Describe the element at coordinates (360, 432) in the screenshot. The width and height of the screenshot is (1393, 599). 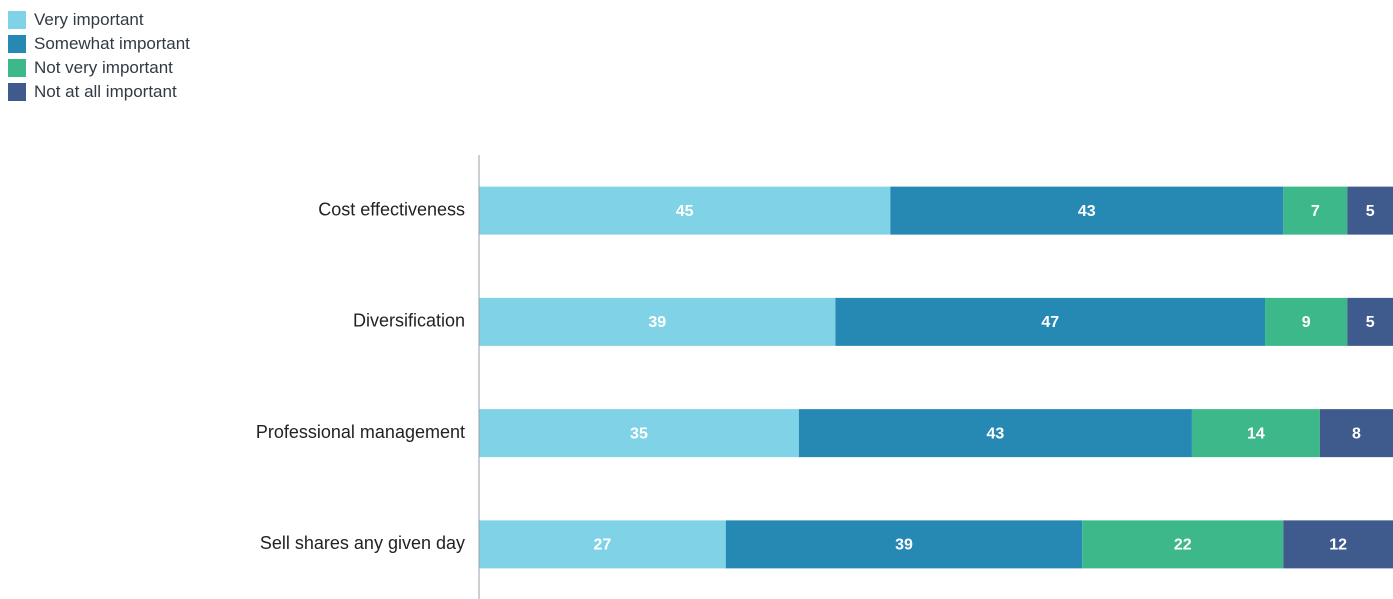
I see `category-label: Professional management` at that location.